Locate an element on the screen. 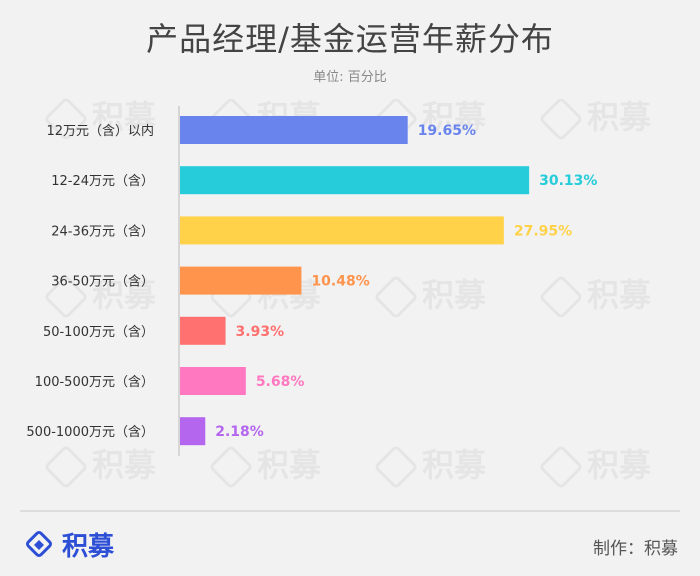 The image size is (700, 576). value-label: 19.65% is located at coordinates (447, 131).